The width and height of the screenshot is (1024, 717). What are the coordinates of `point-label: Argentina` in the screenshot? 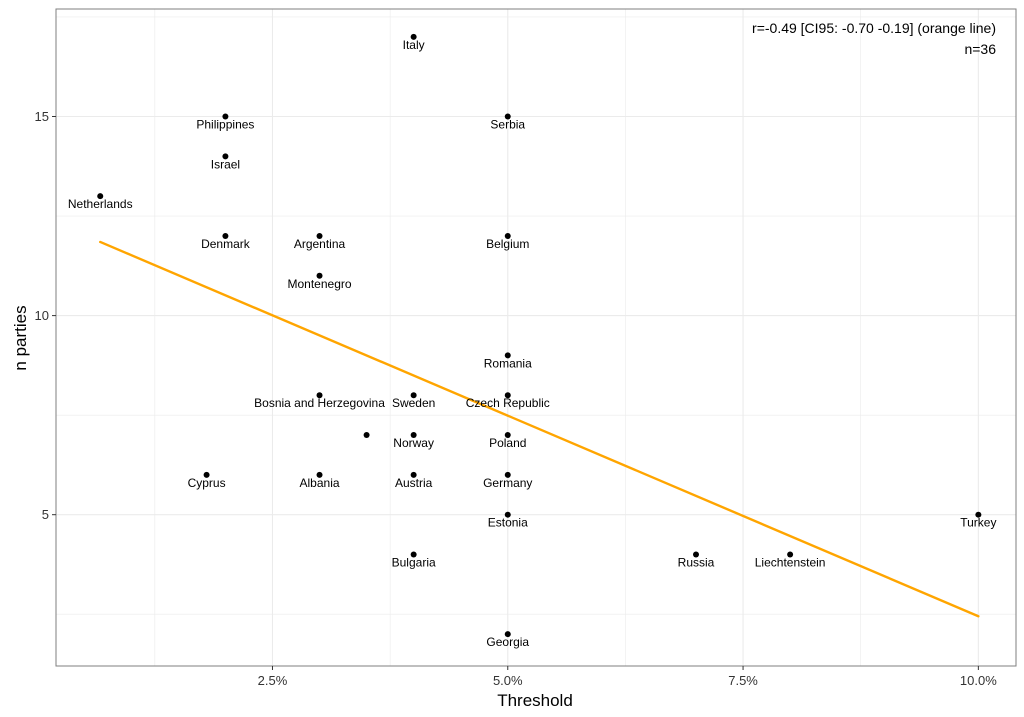 It's located at (320, 244).